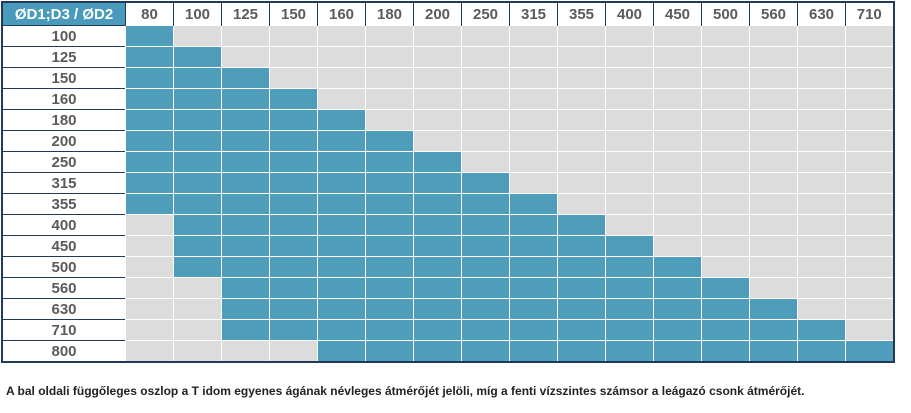  What do you see at coordinates (725, 14) in the screenshot?
I see `column-header: 500` at bounding box center [725, 14].